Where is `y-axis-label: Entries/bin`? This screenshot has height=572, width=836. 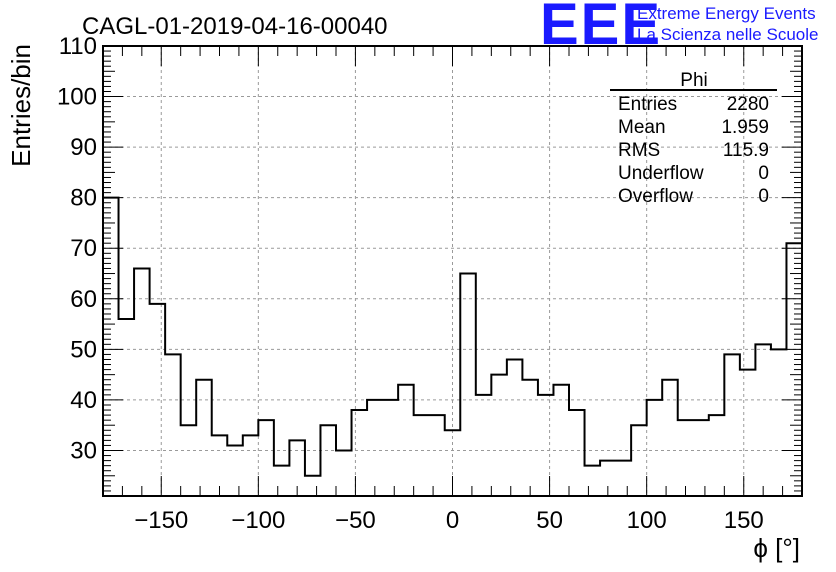
y-axis-label: Entries/bin is located at coordinates (21, 105).